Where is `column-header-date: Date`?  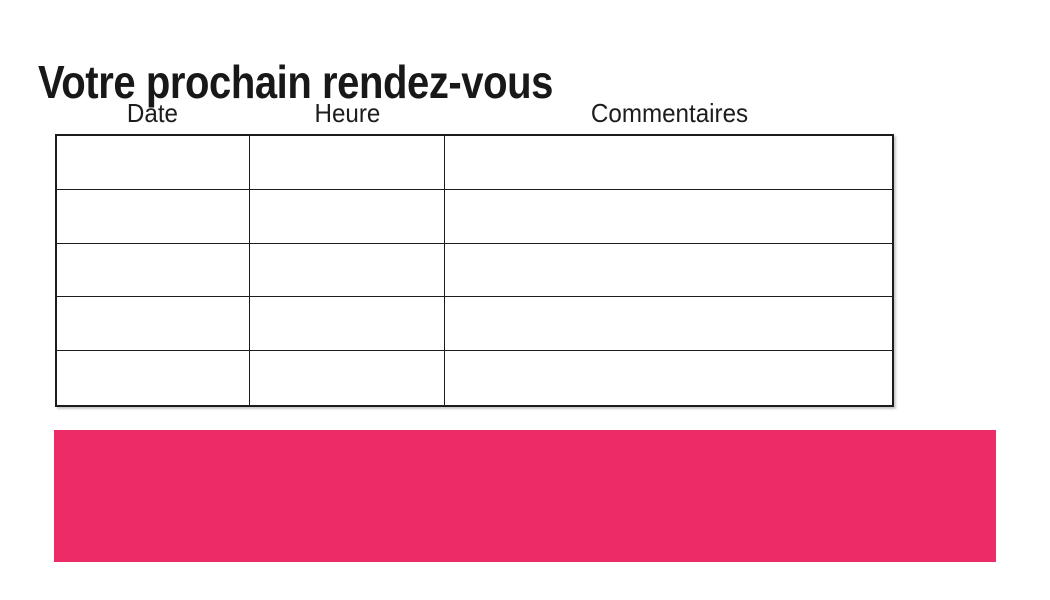
column-header-date: Date is located at coordinates (152, 113).